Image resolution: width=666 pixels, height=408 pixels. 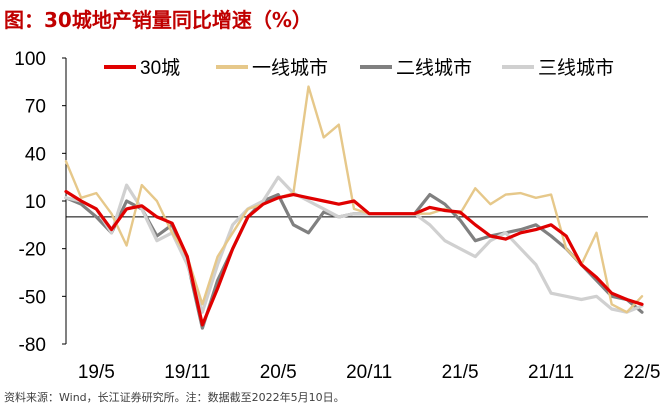 What do you see at coordinates (290, 68) in the screenshot?
I see `legend-label: 一线城市` at bounding box center [290, 68].